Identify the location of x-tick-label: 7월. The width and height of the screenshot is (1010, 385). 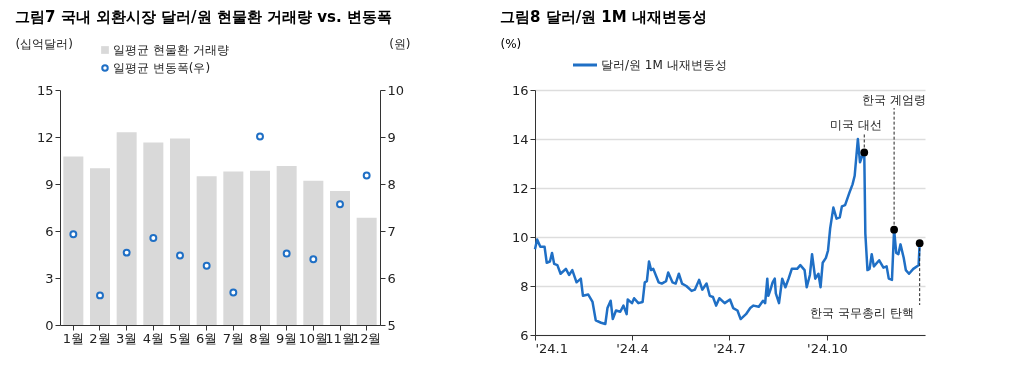
(233, 338).